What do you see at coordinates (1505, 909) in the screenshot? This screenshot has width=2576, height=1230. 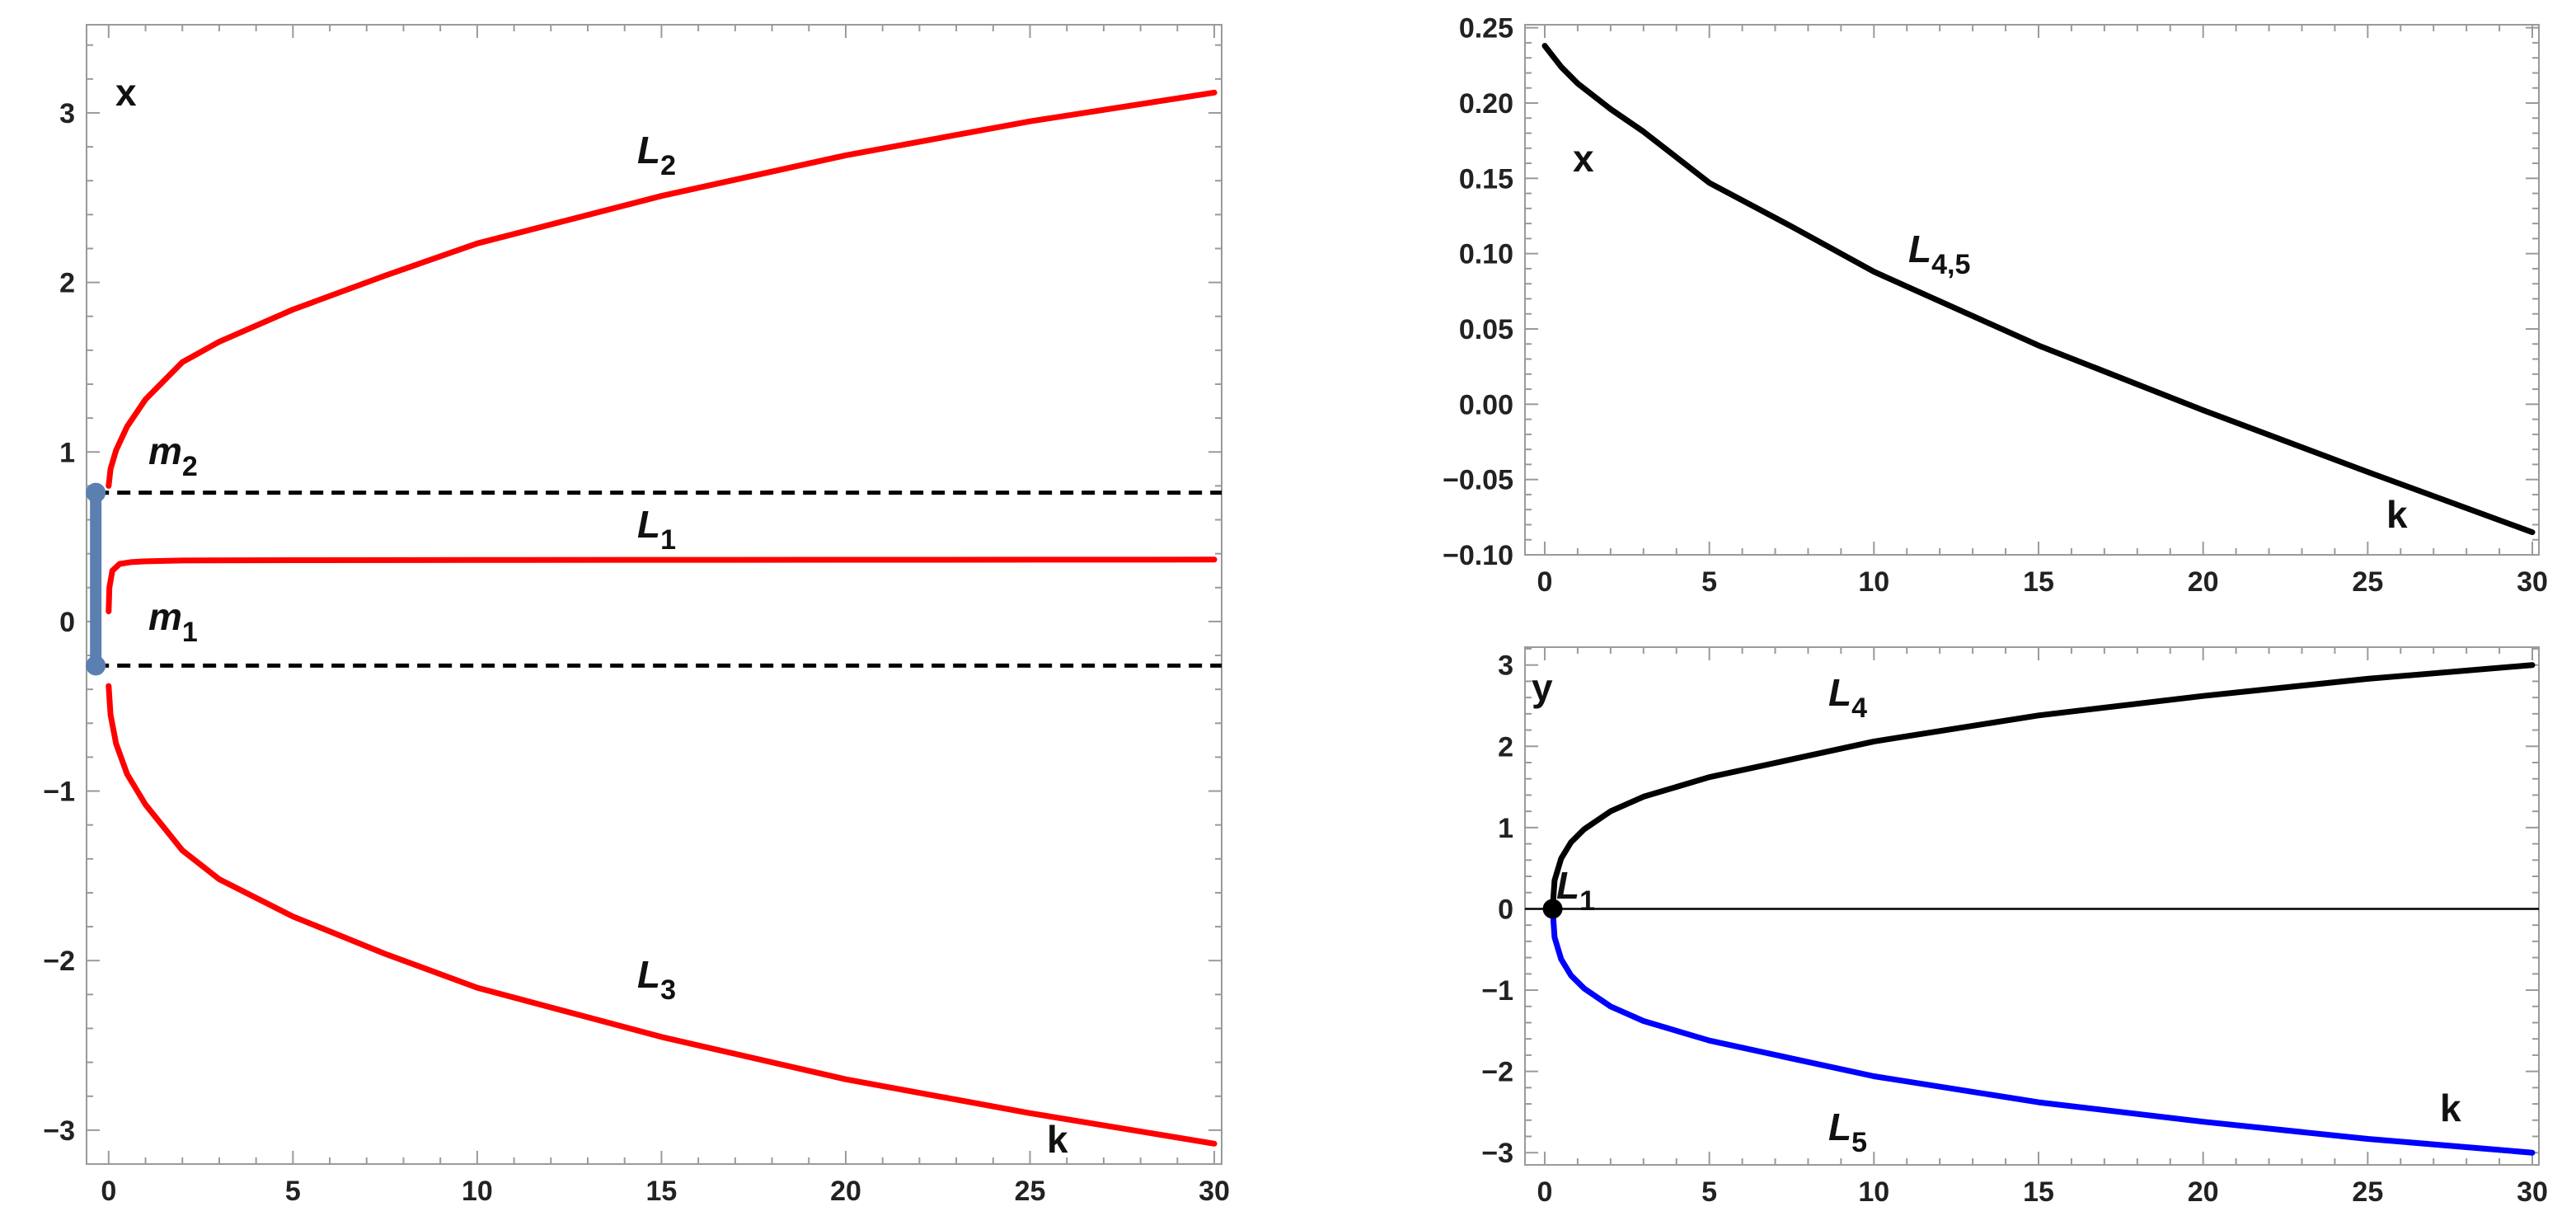 I see `bottom-right-panel-ytick-label: 0` at bounding box center [1505, 909].